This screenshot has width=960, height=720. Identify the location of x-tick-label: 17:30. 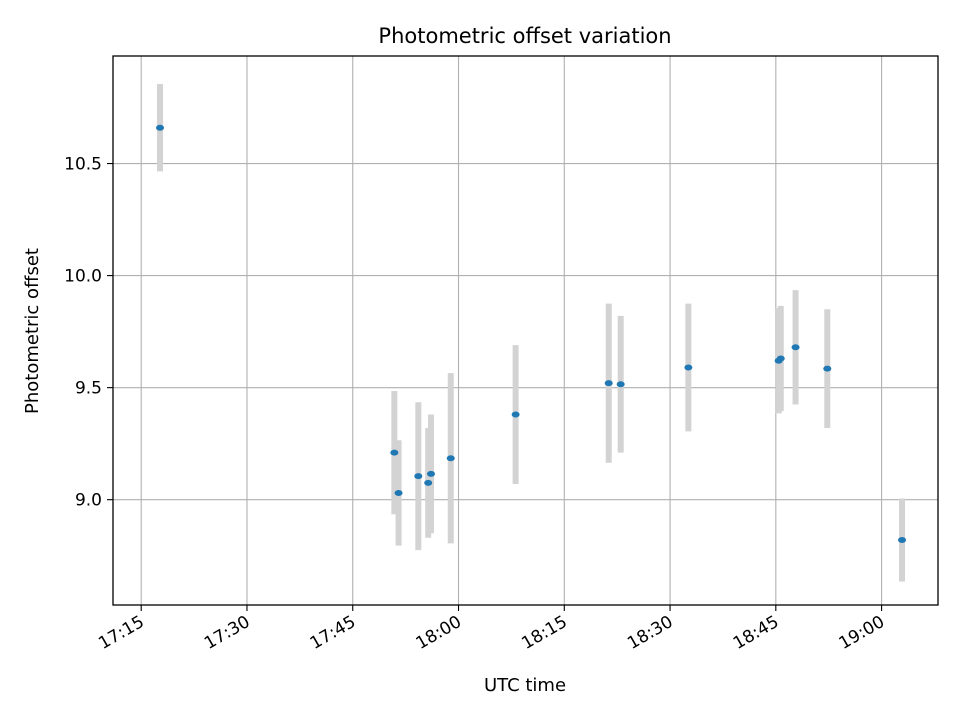
(227, 633).